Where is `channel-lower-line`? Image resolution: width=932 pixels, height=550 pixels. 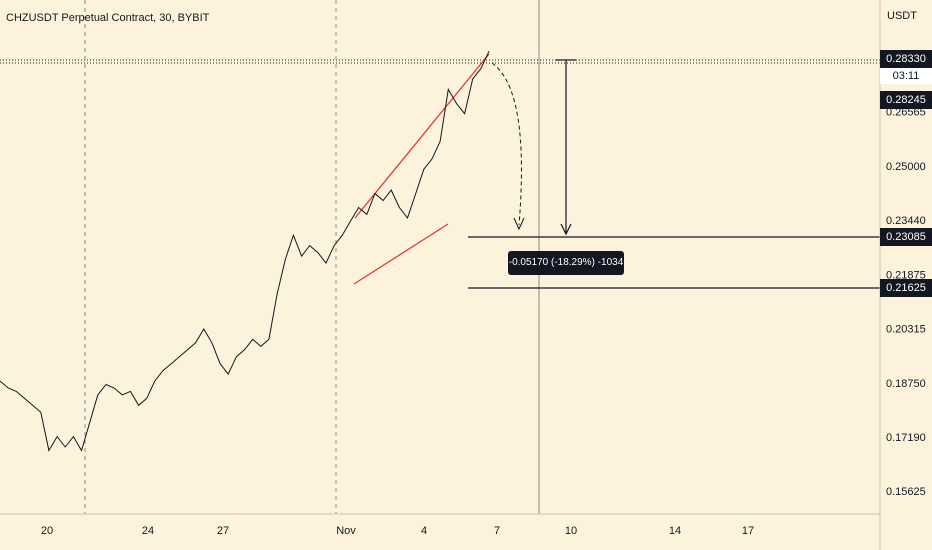
channel-lower-line is located at coordinates (401, 254).